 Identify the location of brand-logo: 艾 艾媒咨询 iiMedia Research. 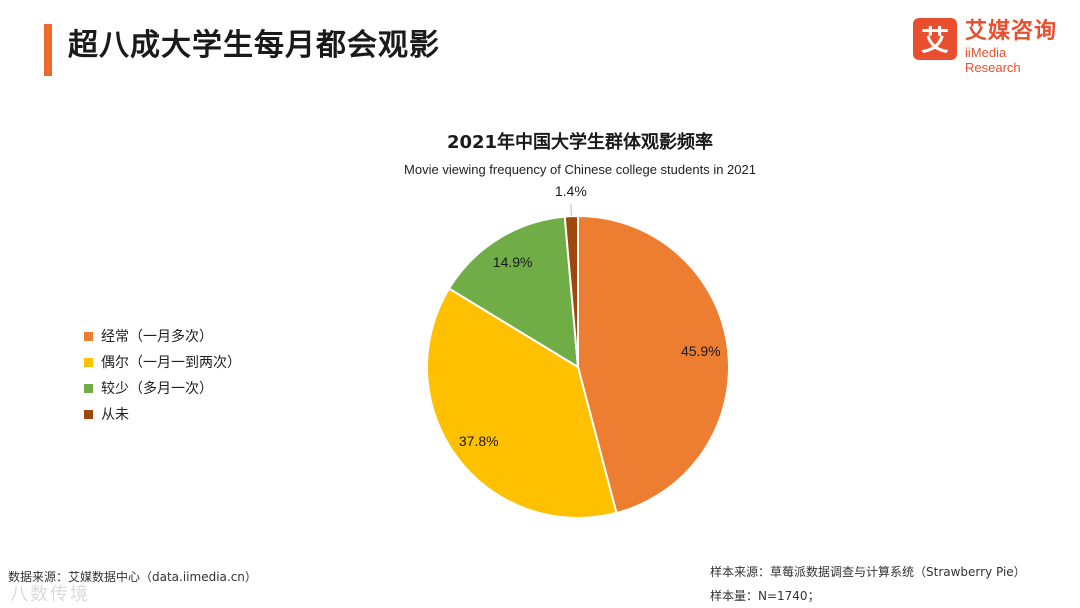
(987, 46).